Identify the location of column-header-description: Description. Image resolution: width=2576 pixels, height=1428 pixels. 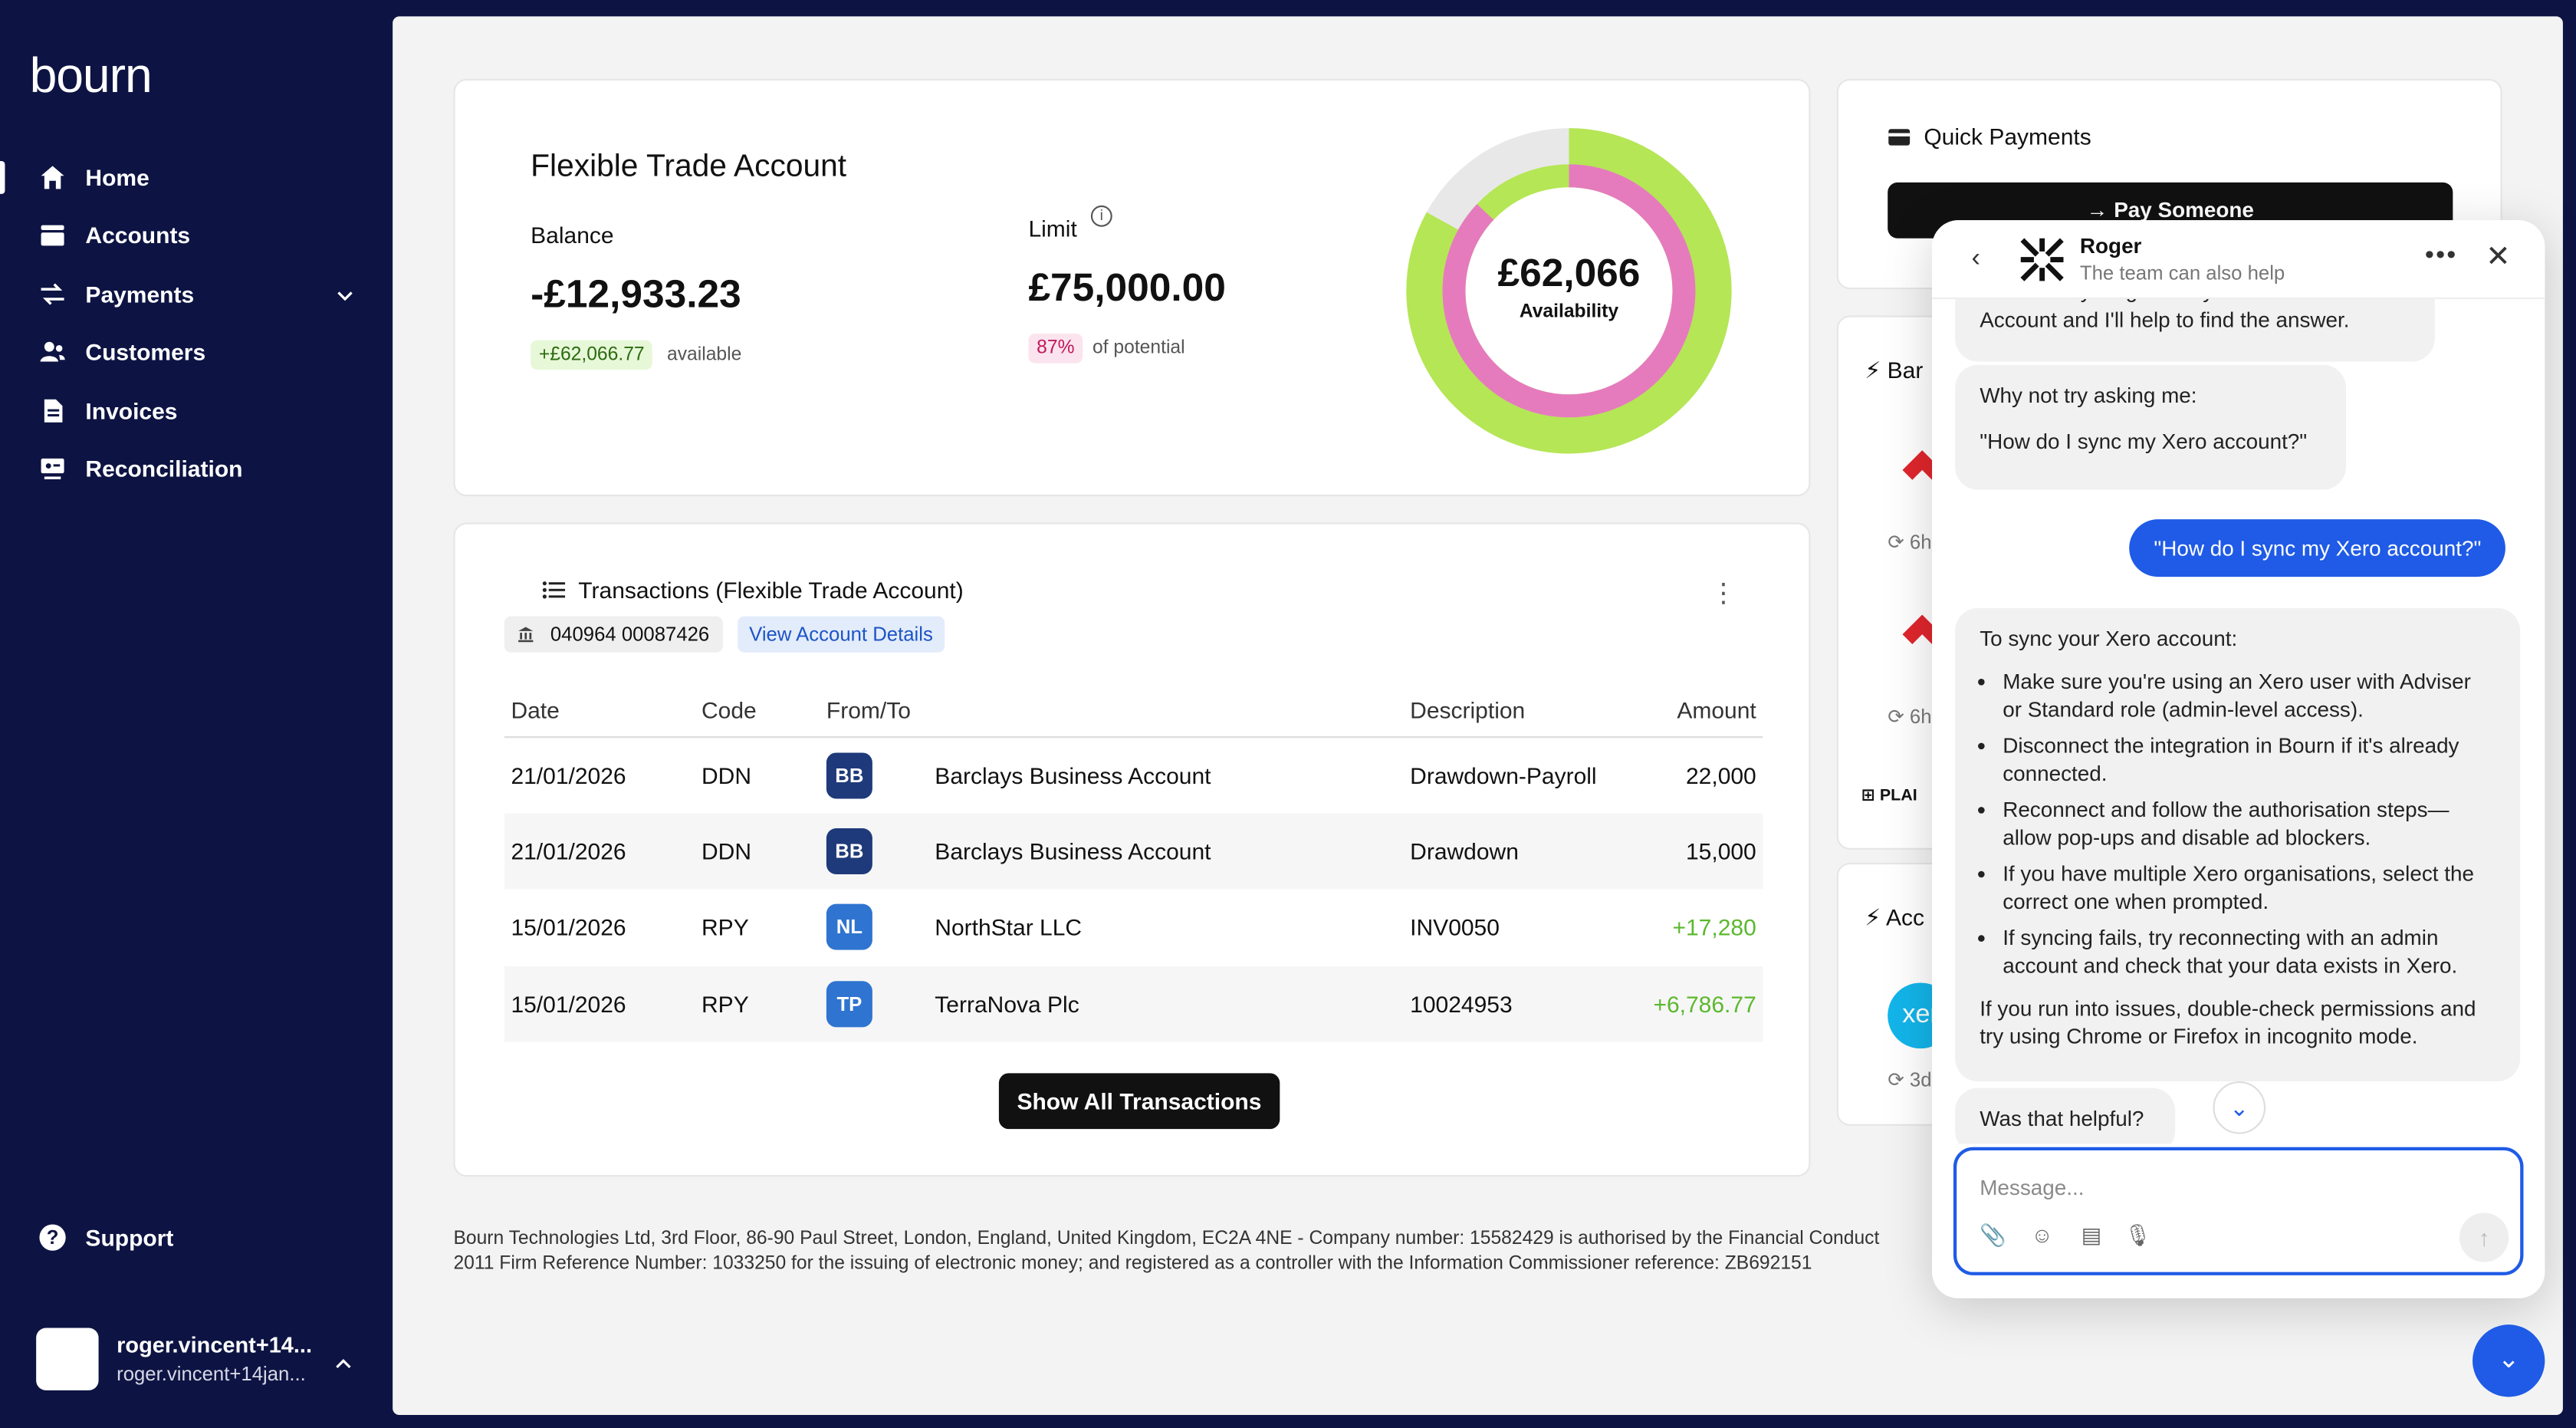
(1516, 710).